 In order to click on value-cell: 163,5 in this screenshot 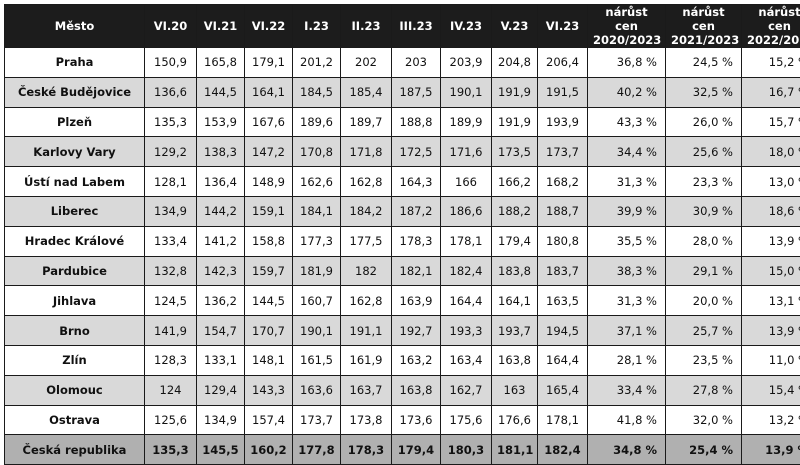, I will do `click(563, 301)`.